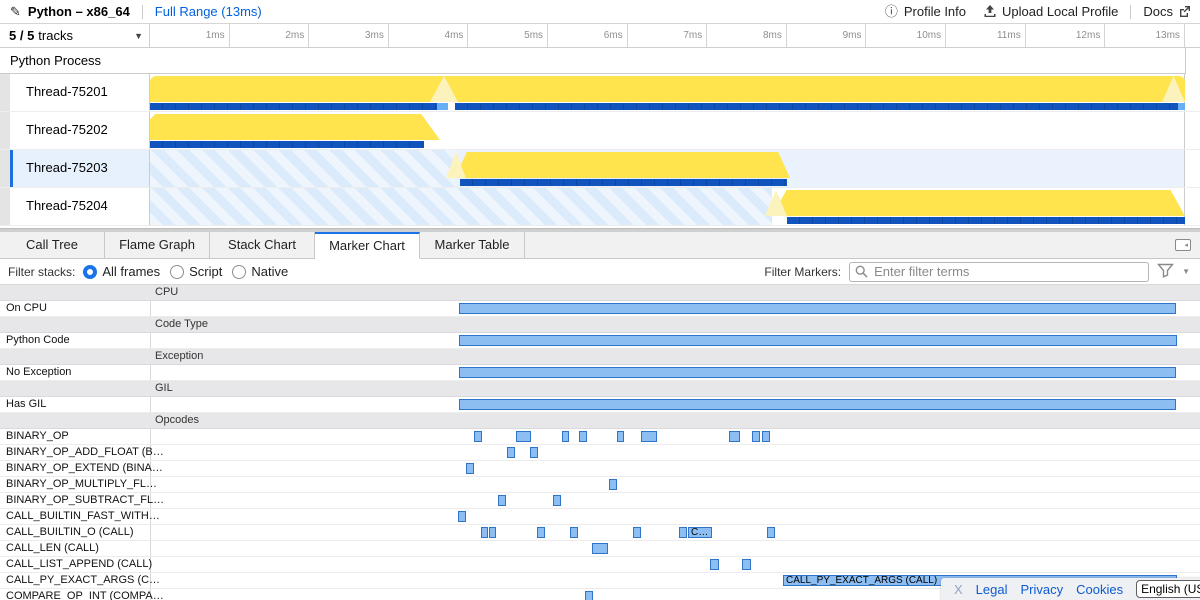 This screenshot has height=600, width=1200. I want to click on footer-link-legal: Legal, so click(991, 589).